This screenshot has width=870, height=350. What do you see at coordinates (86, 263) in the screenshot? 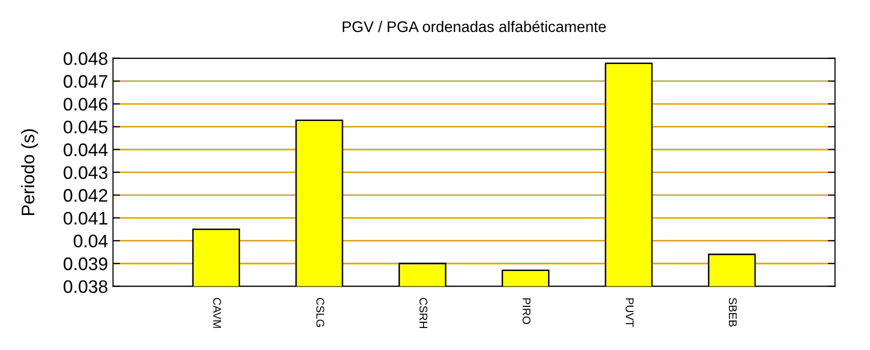
I see `y-tick-label: 0.039` at bounding box center [86, 263].